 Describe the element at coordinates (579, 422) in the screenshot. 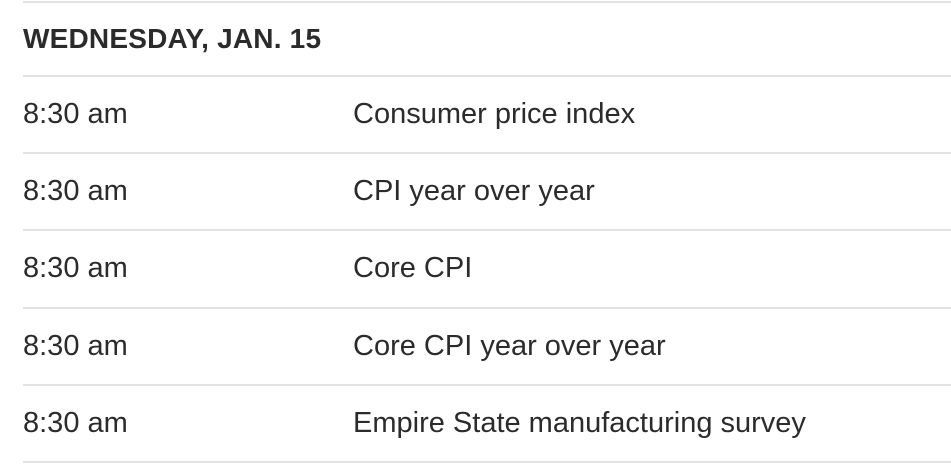

I see `report-cell: Empire State manufacturing survey` at that location.